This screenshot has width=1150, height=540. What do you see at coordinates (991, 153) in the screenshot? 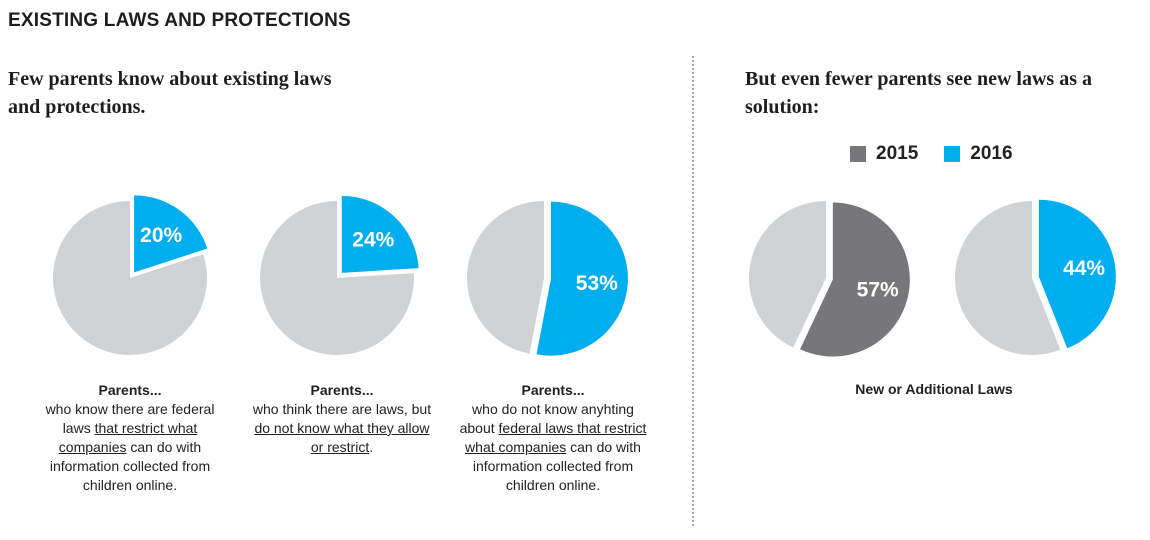
I see `legend-label-2016: 2016` at bounding box center [991, 153].